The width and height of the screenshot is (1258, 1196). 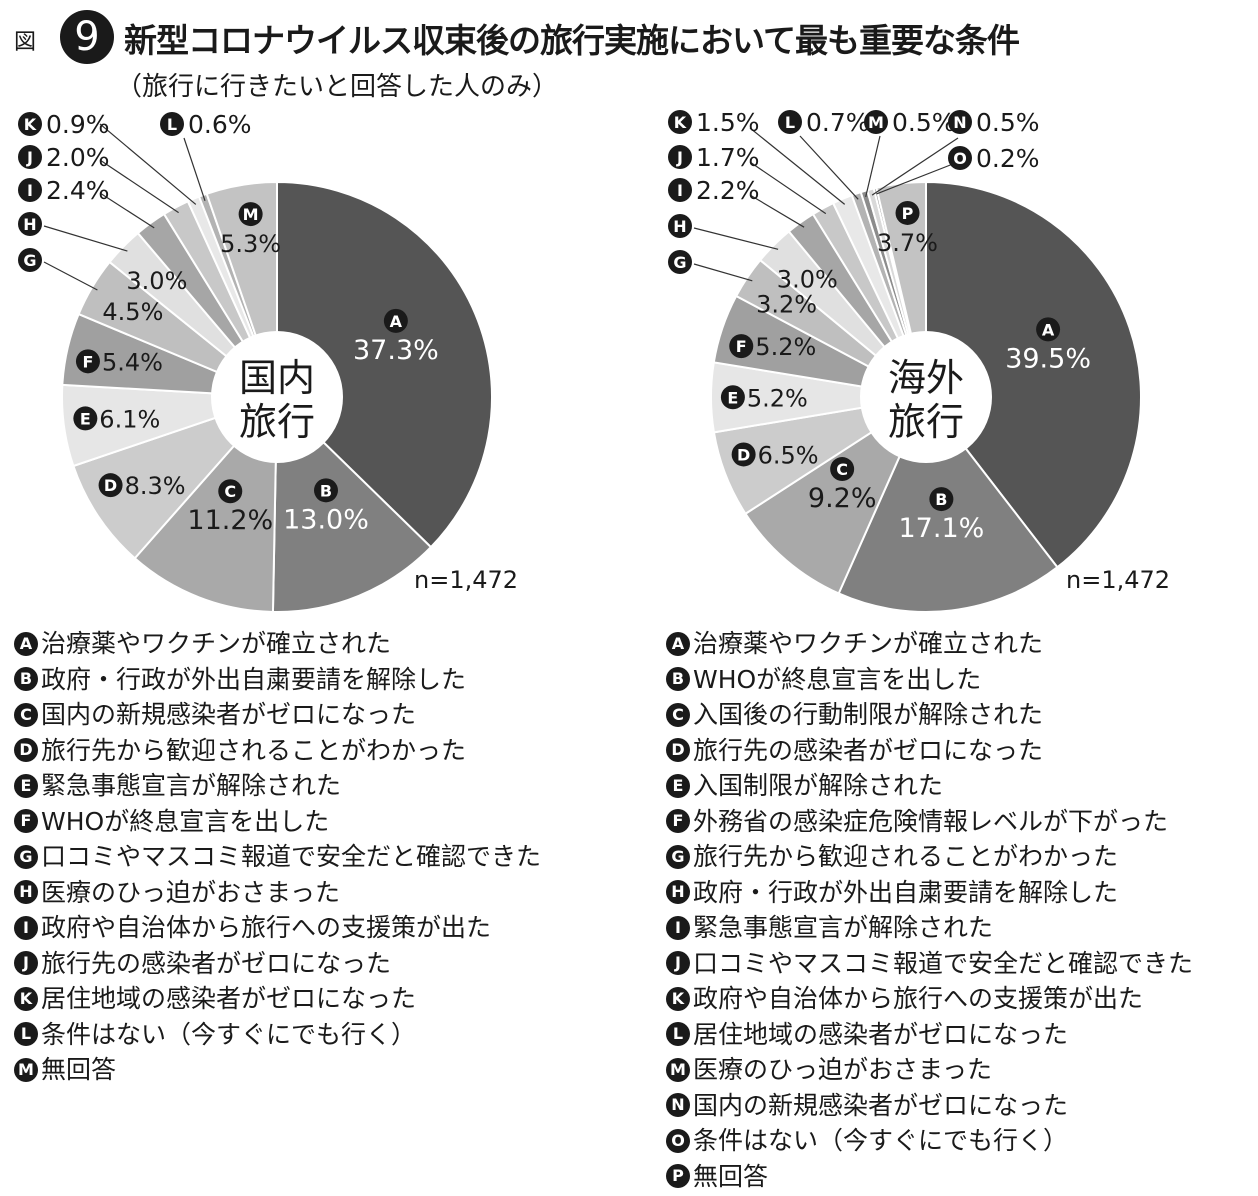 I want to click on legend-text: WHOが終息宣言を出した, so click(x=837, y=679).